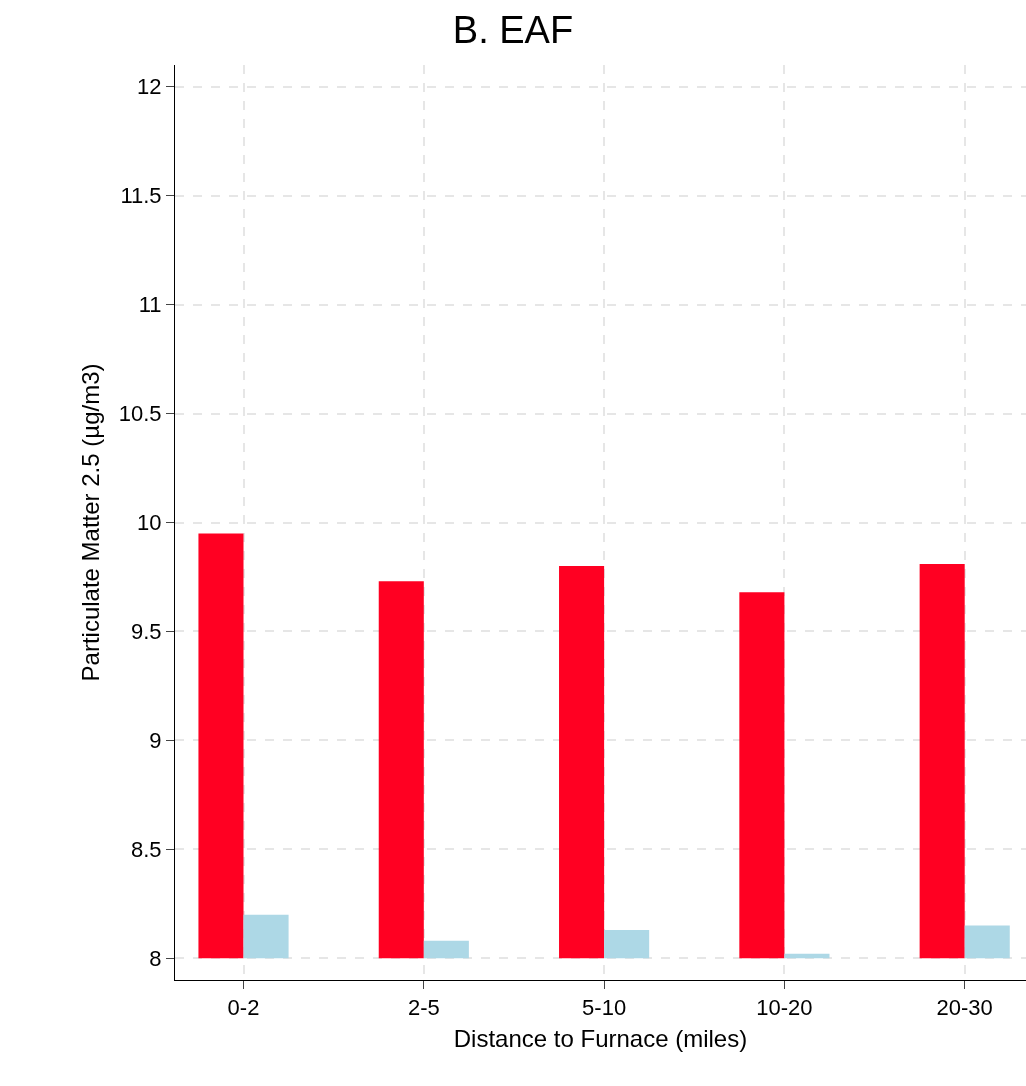 This screenshot has width=1026, height=1086. I want to click on x-tick-label: 0-2, so click(243, 1008).